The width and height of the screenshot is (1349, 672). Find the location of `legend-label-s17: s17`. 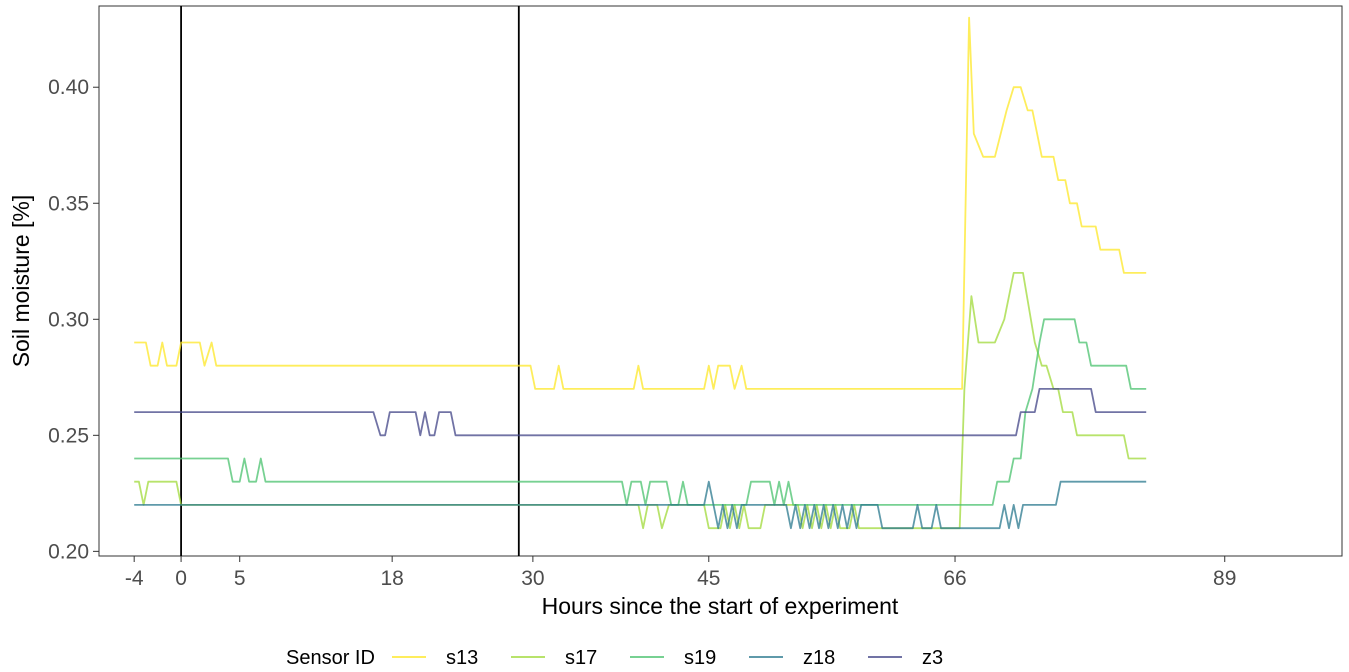

legend-label-s17: s17 is located at coordinates (581, 658).